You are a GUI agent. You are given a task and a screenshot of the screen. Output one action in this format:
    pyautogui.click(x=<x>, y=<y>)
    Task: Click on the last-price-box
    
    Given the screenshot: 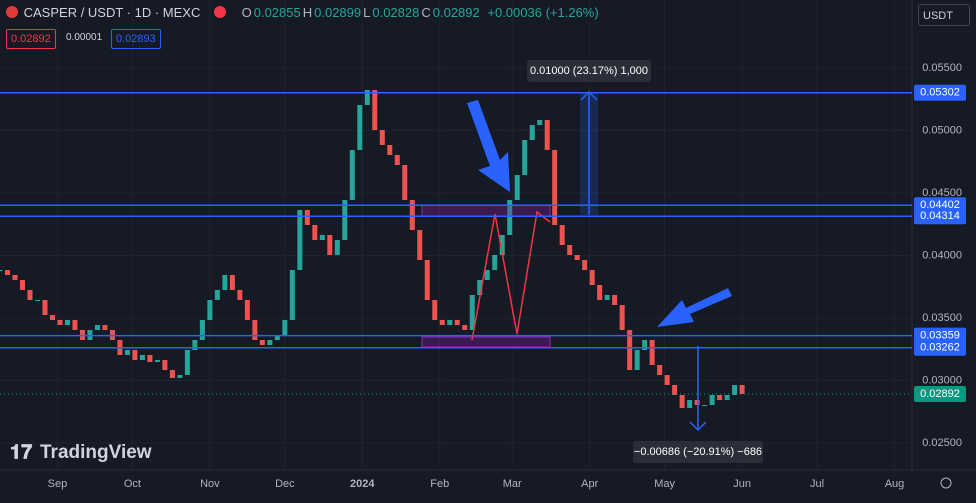 What is the action you would take?
    pyautogui.click(x=940, y=394)
    